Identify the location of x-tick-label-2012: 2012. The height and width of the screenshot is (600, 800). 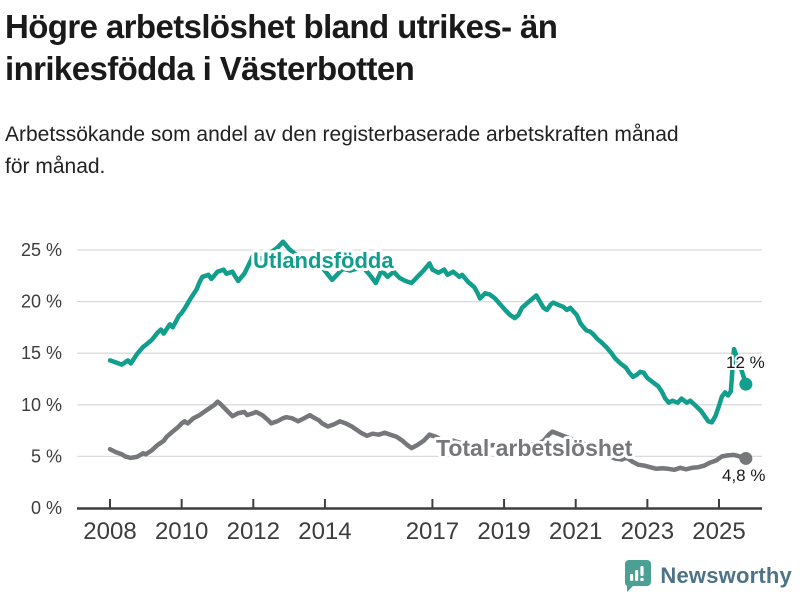
(253, 531).